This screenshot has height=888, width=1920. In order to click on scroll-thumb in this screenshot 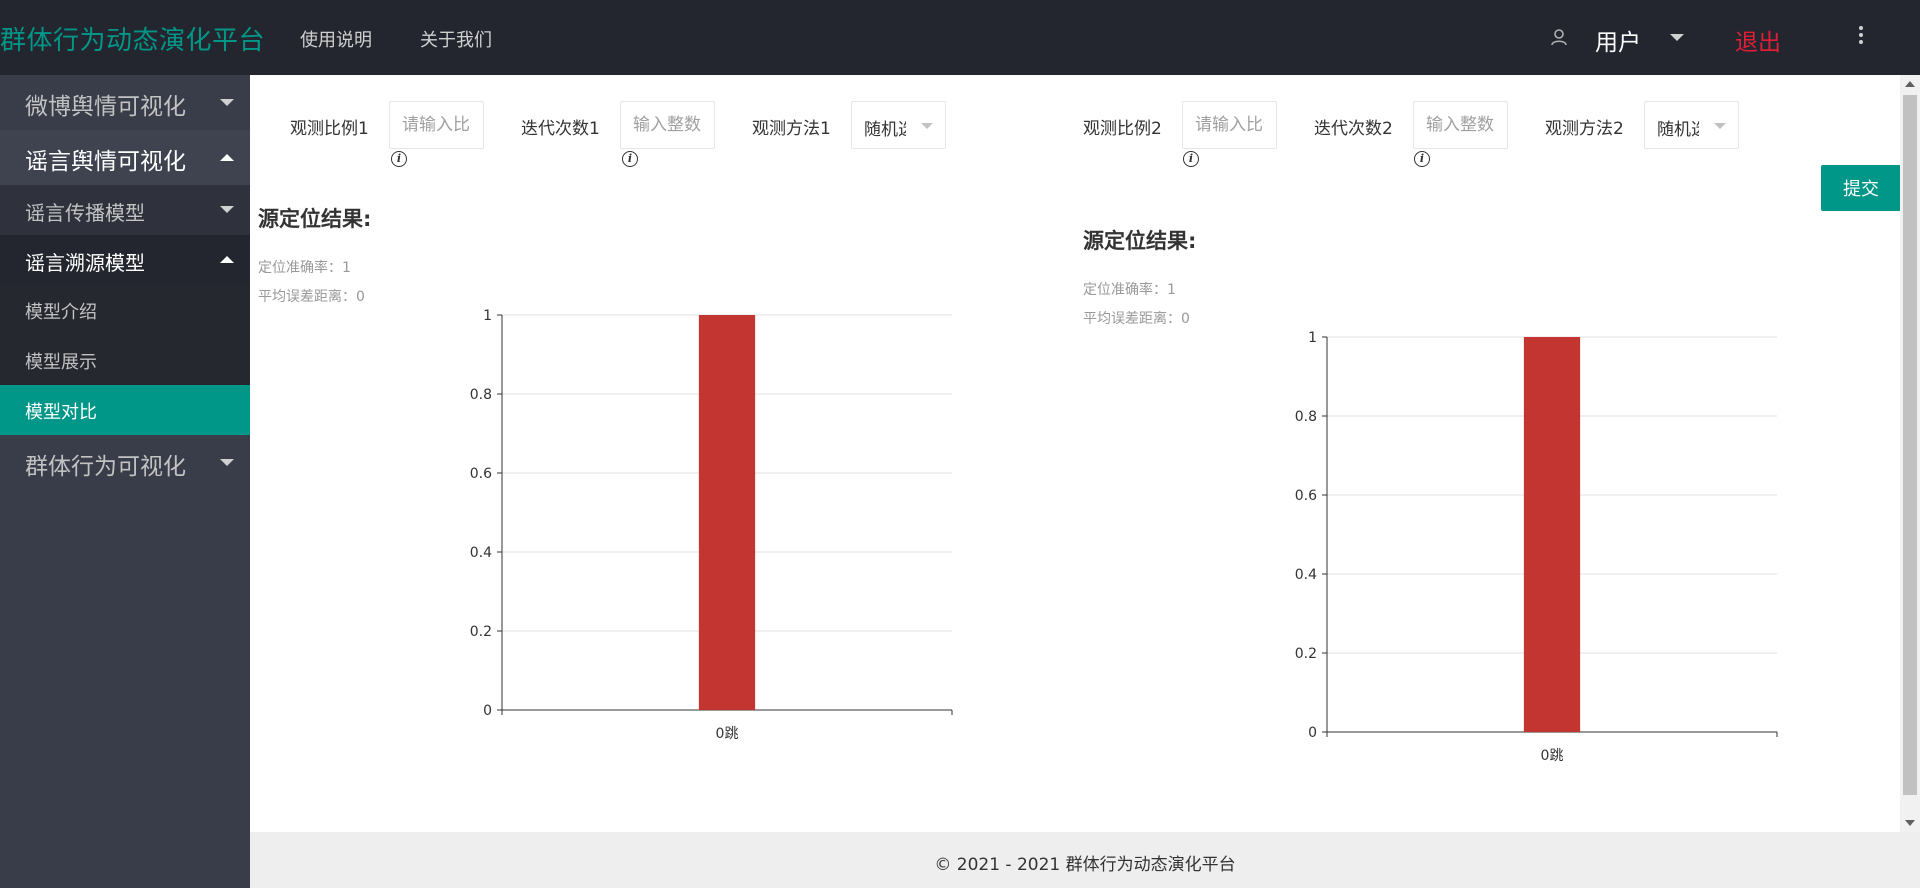, I will do `click(1910, 445)`.